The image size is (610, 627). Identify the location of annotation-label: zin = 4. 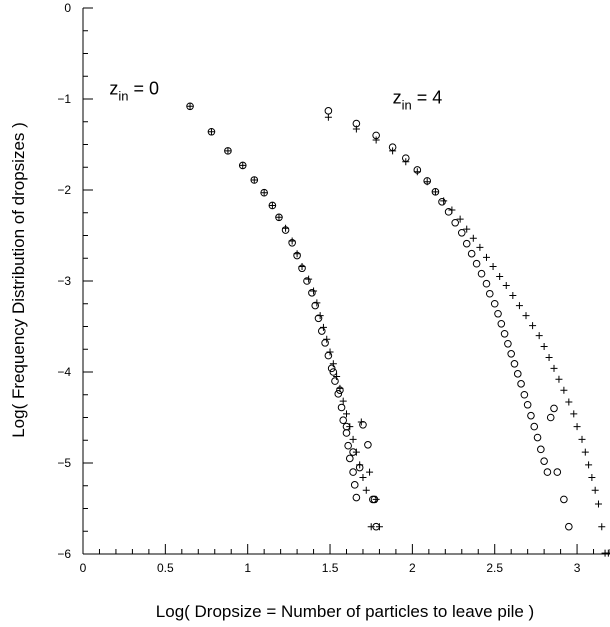
(418, 100).